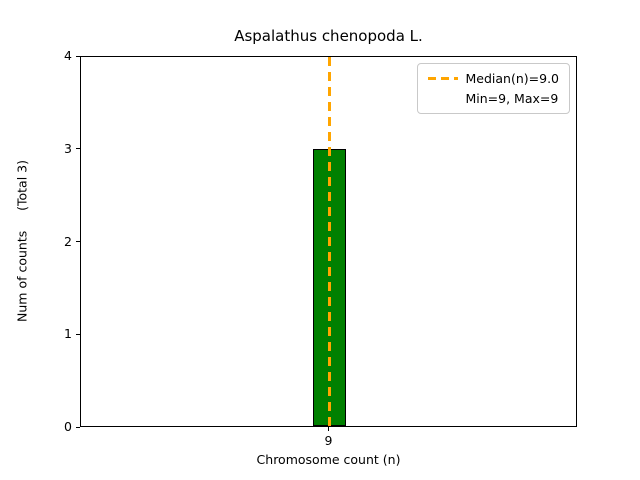 The image size is (640, 480). Describe the element at coordinates (68, 148) in the screenshot. I see `y-tick-label: 3` at that location.